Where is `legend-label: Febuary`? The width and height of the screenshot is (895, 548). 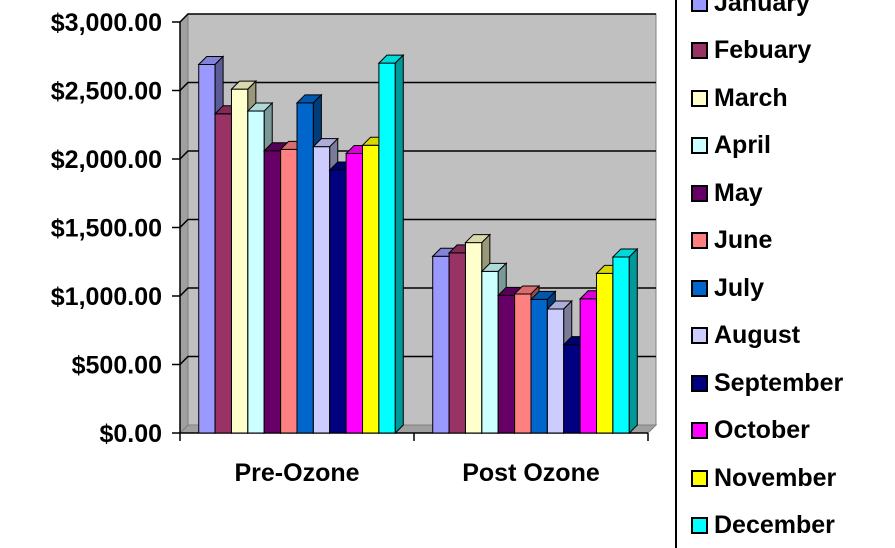
legend-label: Febuary is located at coordinates (763, 50).